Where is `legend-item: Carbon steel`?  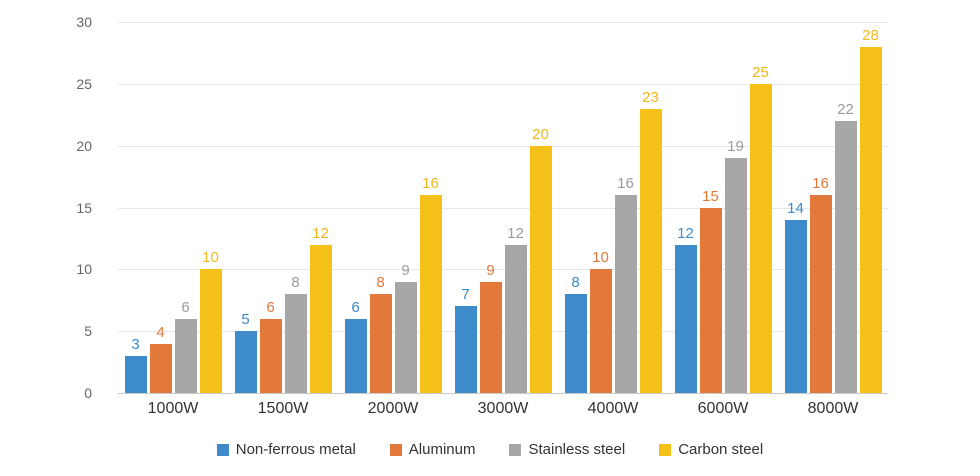
legend-item: Carbon steel is located at coordinates (711, 449).